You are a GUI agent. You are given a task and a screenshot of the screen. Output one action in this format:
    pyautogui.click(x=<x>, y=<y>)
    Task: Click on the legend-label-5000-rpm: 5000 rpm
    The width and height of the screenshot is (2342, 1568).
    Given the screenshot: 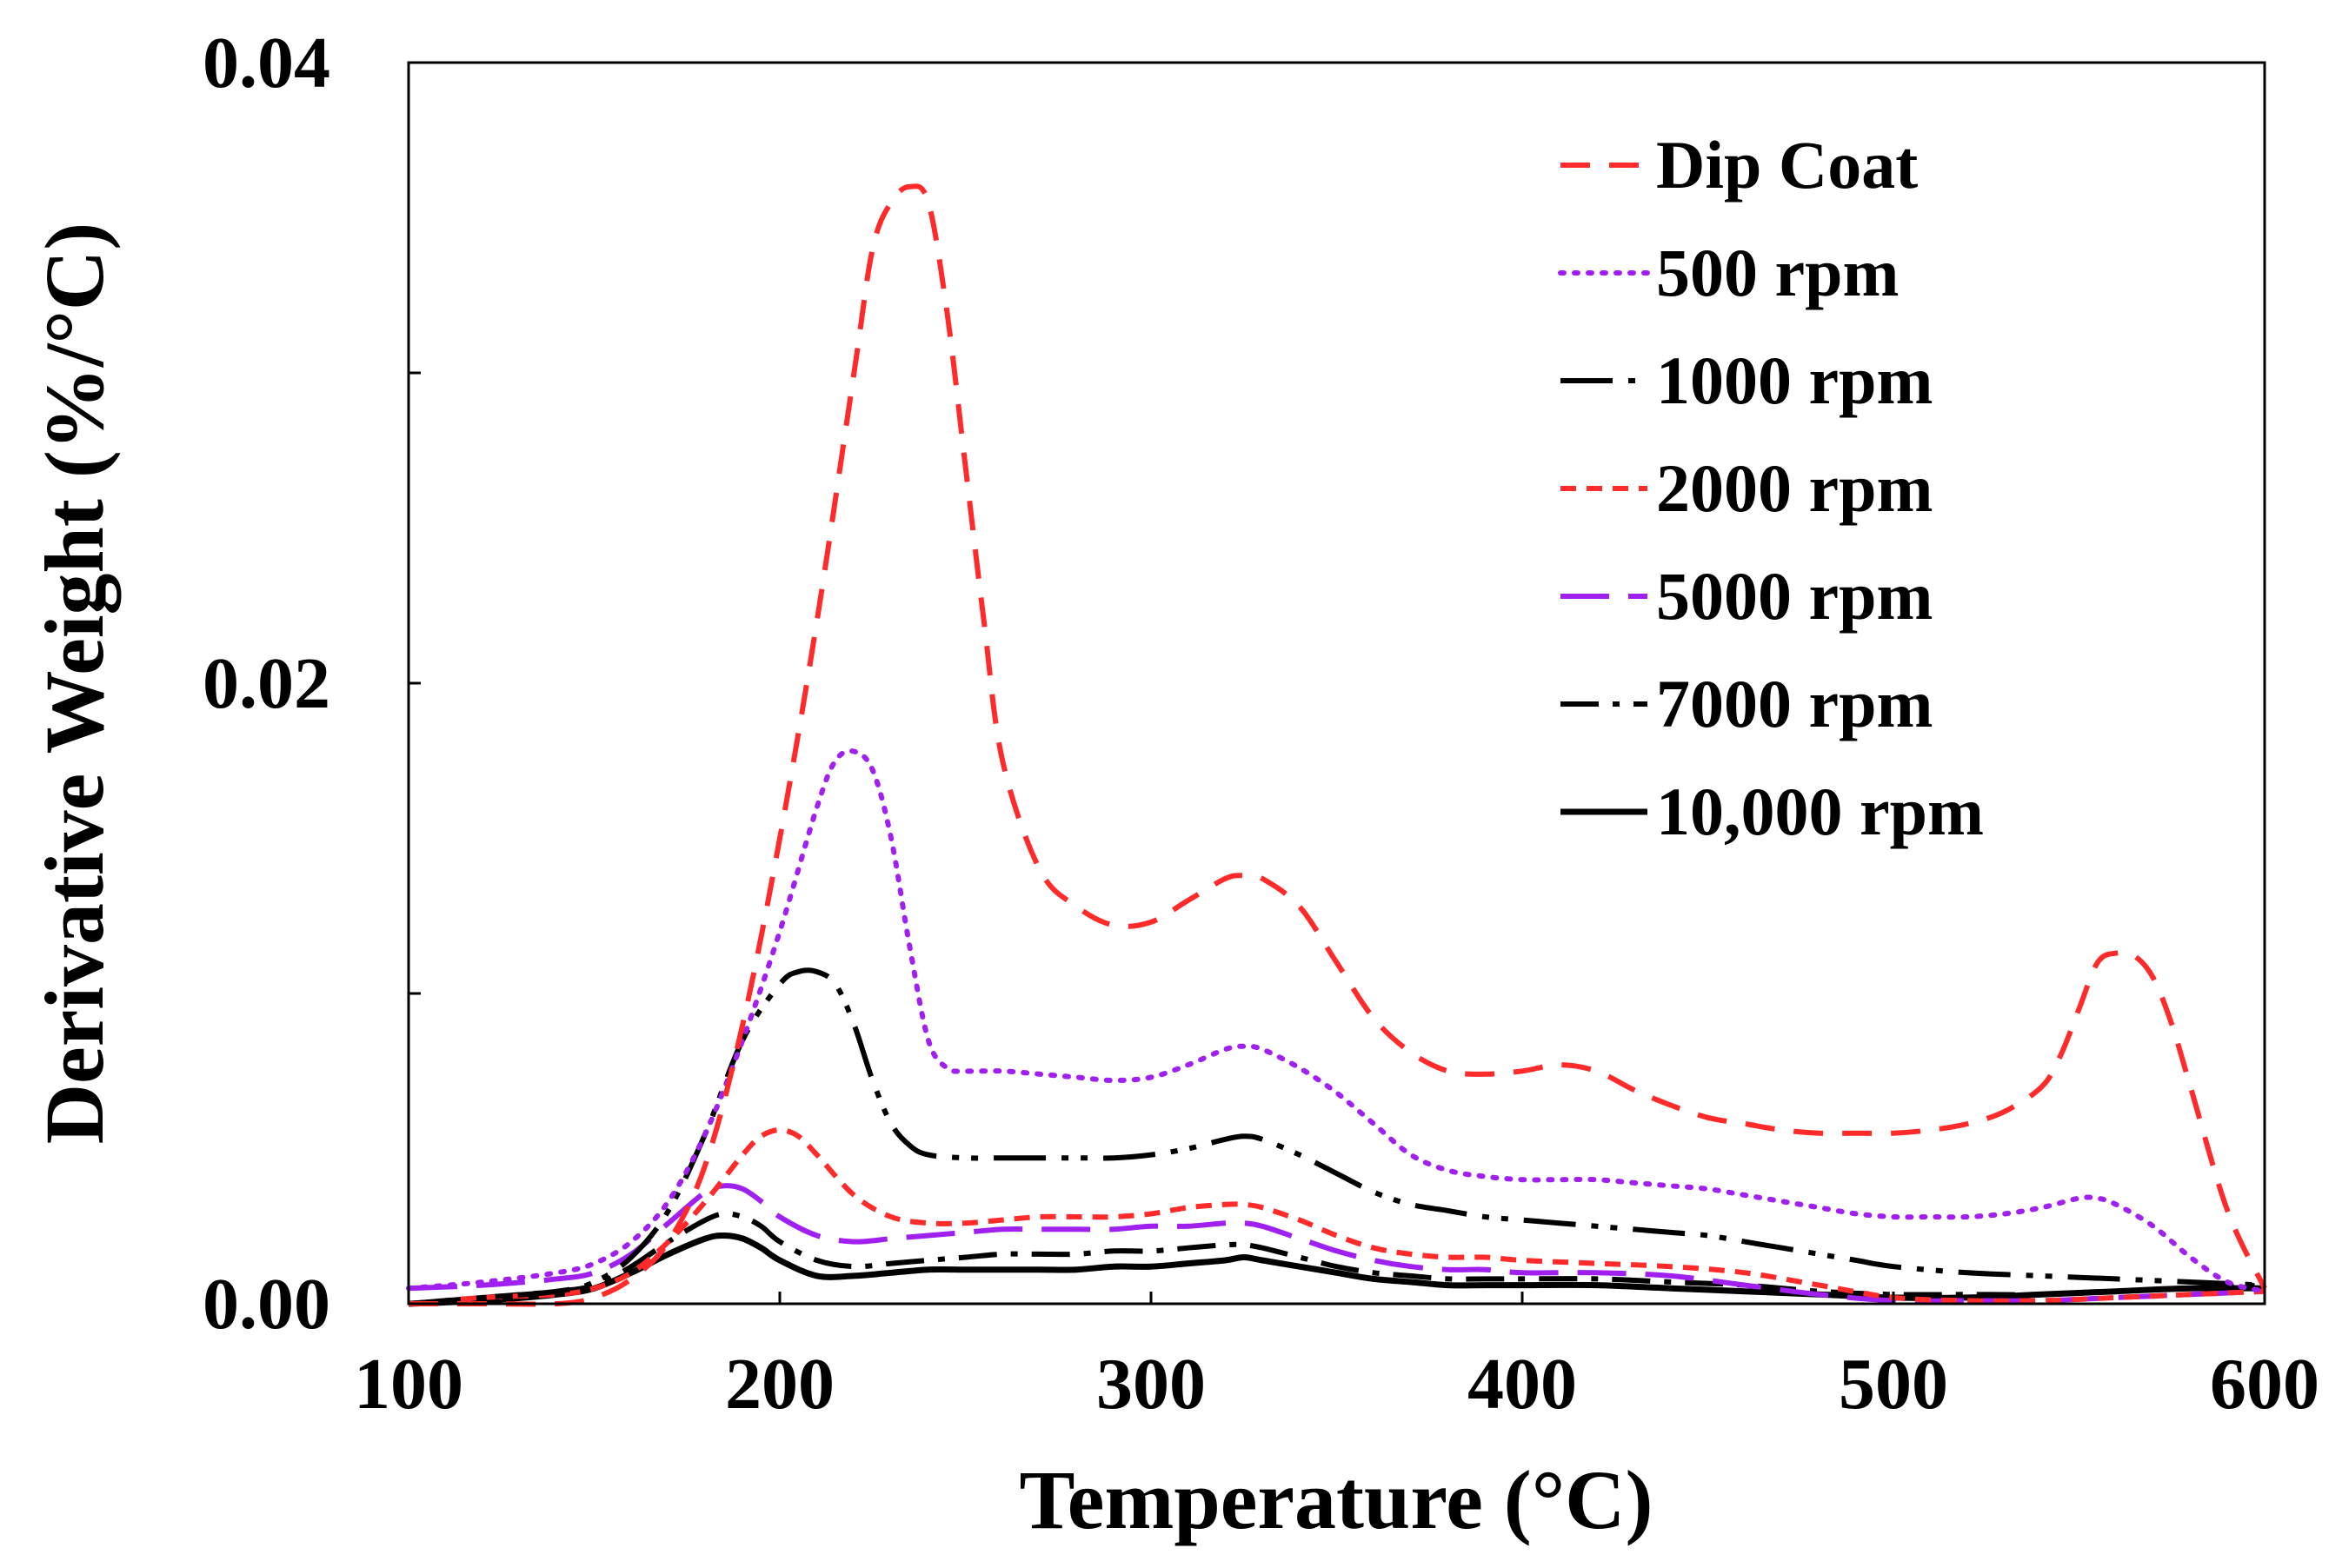 What is the action you would take?
    pyautogui.click(x=1794, y=596)
    